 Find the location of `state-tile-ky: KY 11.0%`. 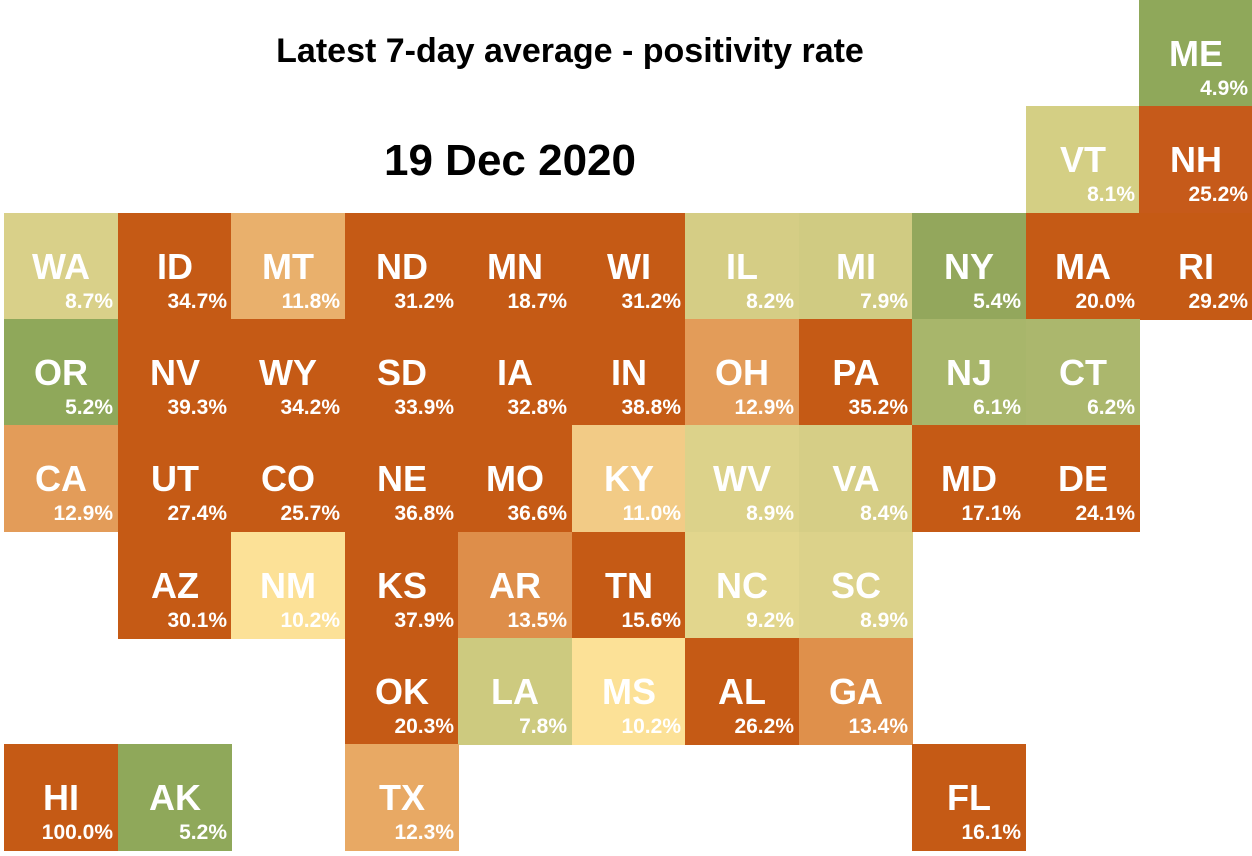

state-tile-ky: KY 11.0% is located at coordinates (629, 478).